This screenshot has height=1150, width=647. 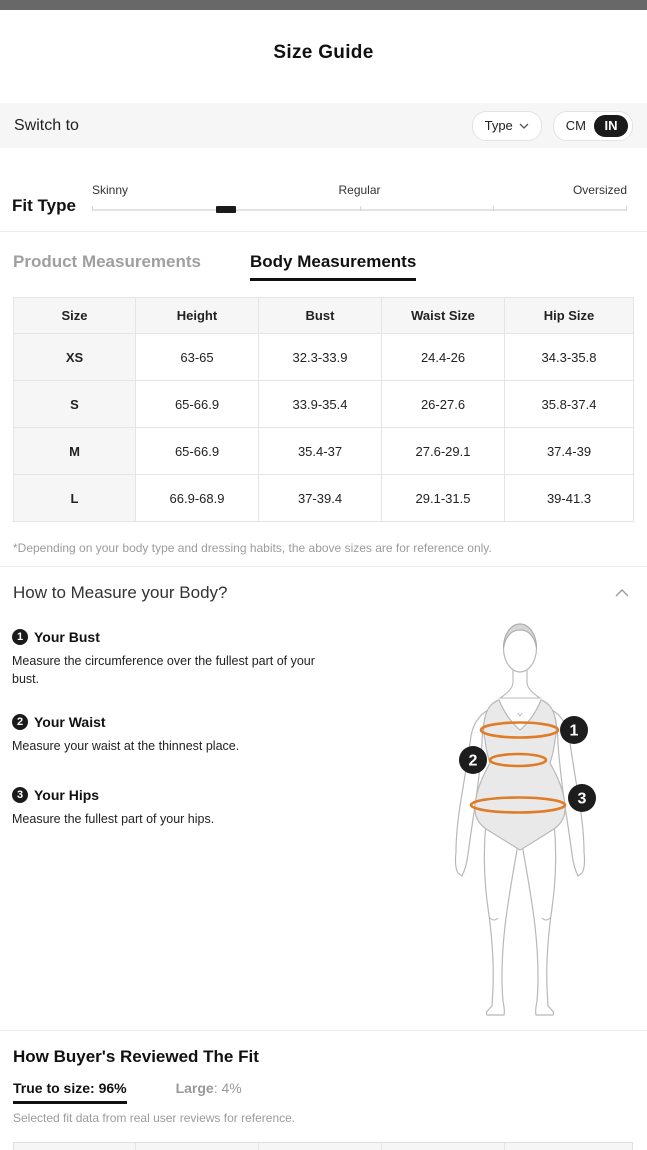 I want to click on large-label: Large, so click(x=194, y=1088).